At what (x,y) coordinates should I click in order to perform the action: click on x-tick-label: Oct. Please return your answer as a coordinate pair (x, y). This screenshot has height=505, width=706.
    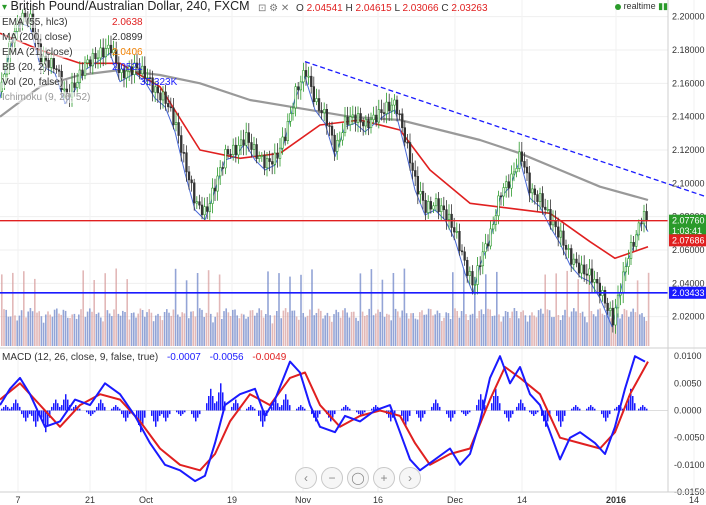
    Looking at the image, I should click on (146, 500).